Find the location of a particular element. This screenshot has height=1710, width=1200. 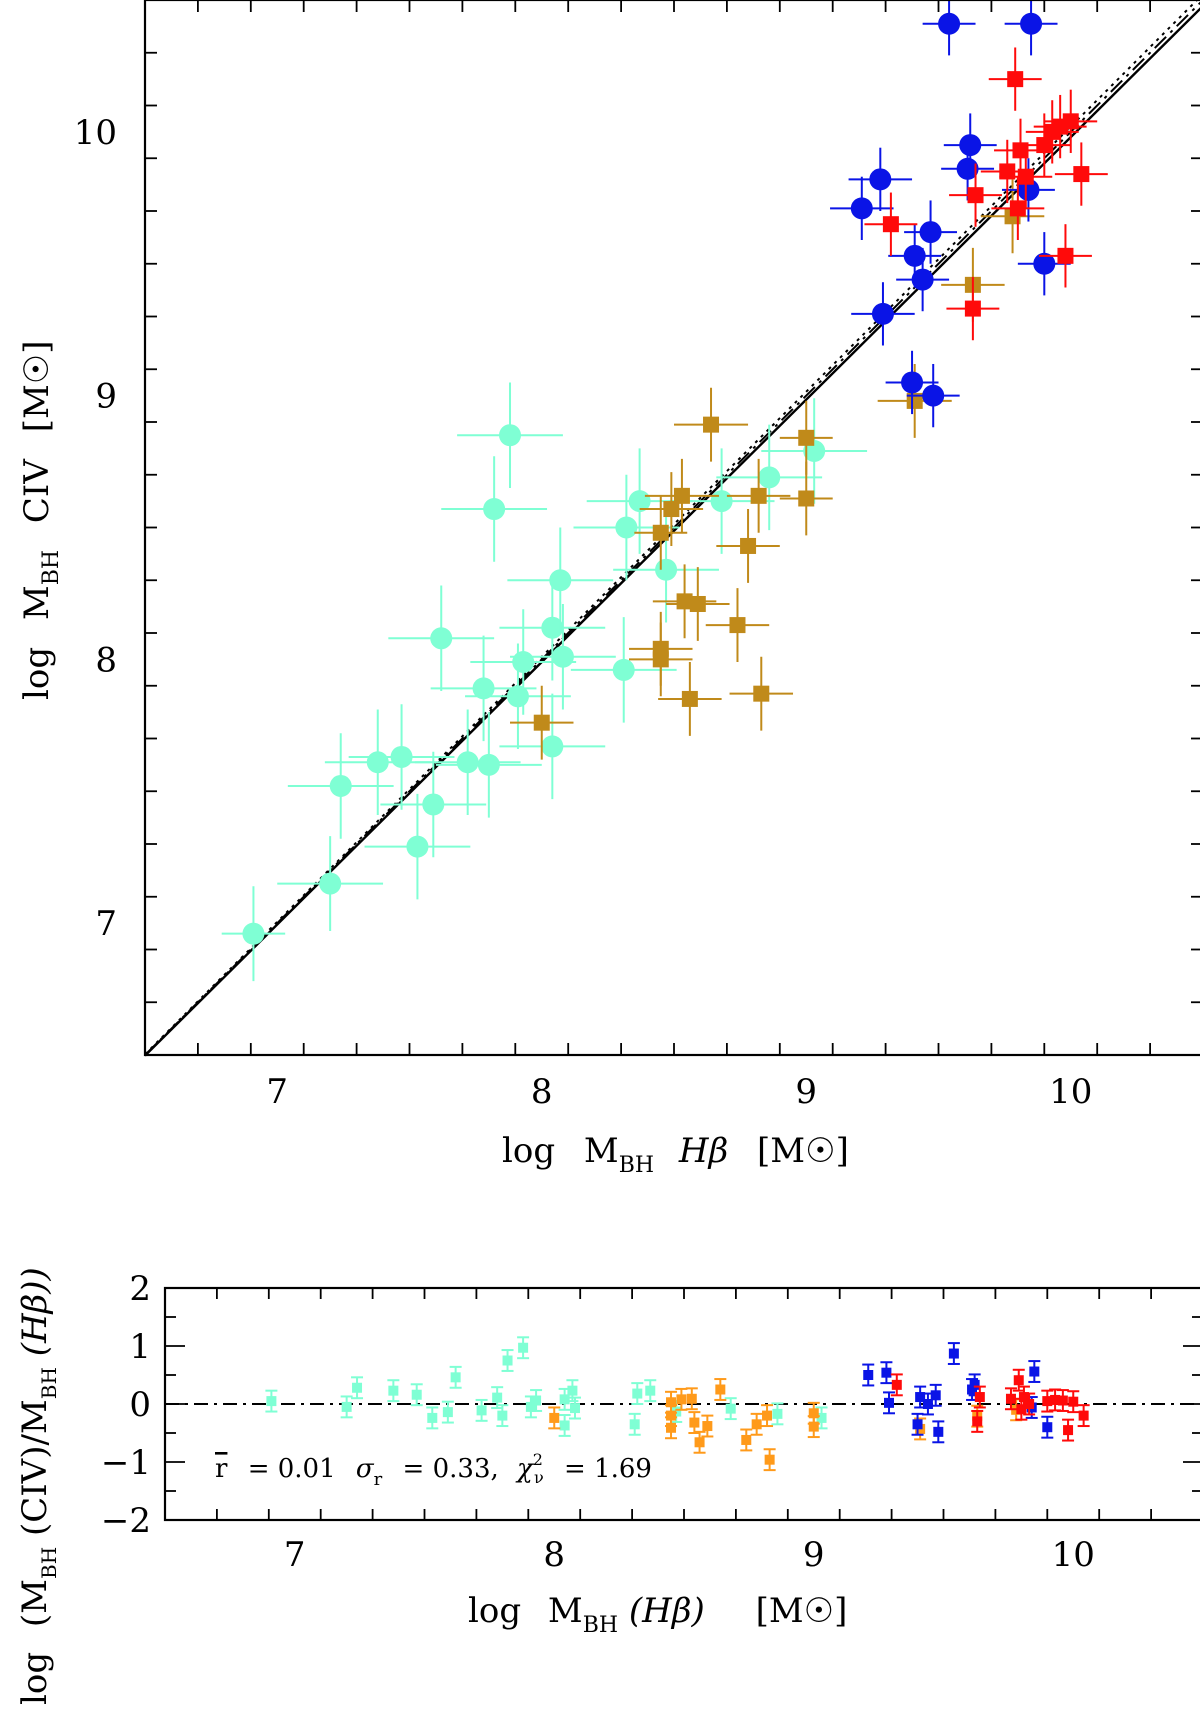

stat-sigma: σ is located at coordinates (365, 1469).